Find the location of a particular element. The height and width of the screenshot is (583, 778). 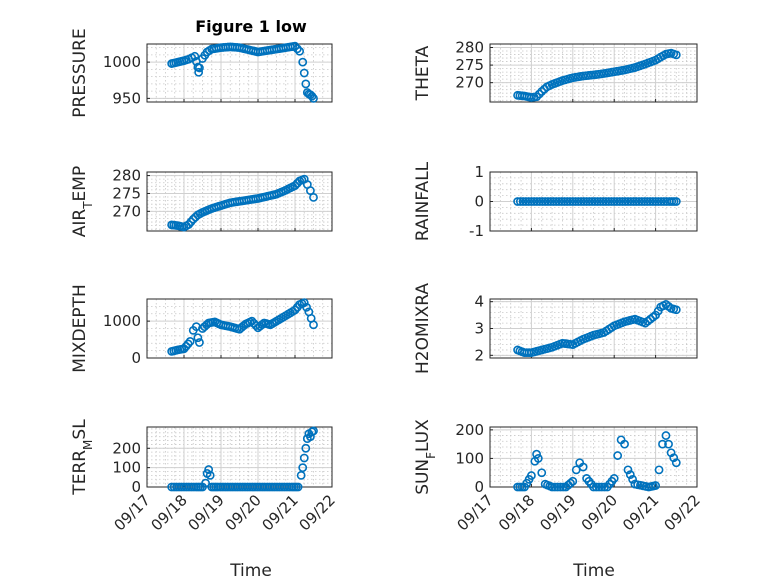

x-axis-label-left: Time is located at coordinates (250, 571).